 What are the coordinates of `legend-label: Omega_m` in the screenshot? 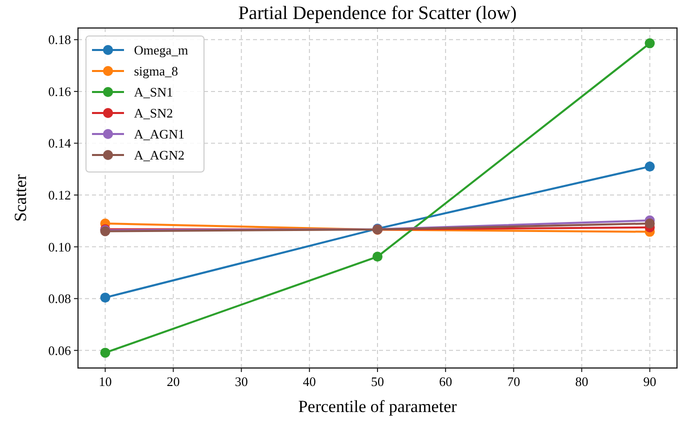 It's located at (161, 50).